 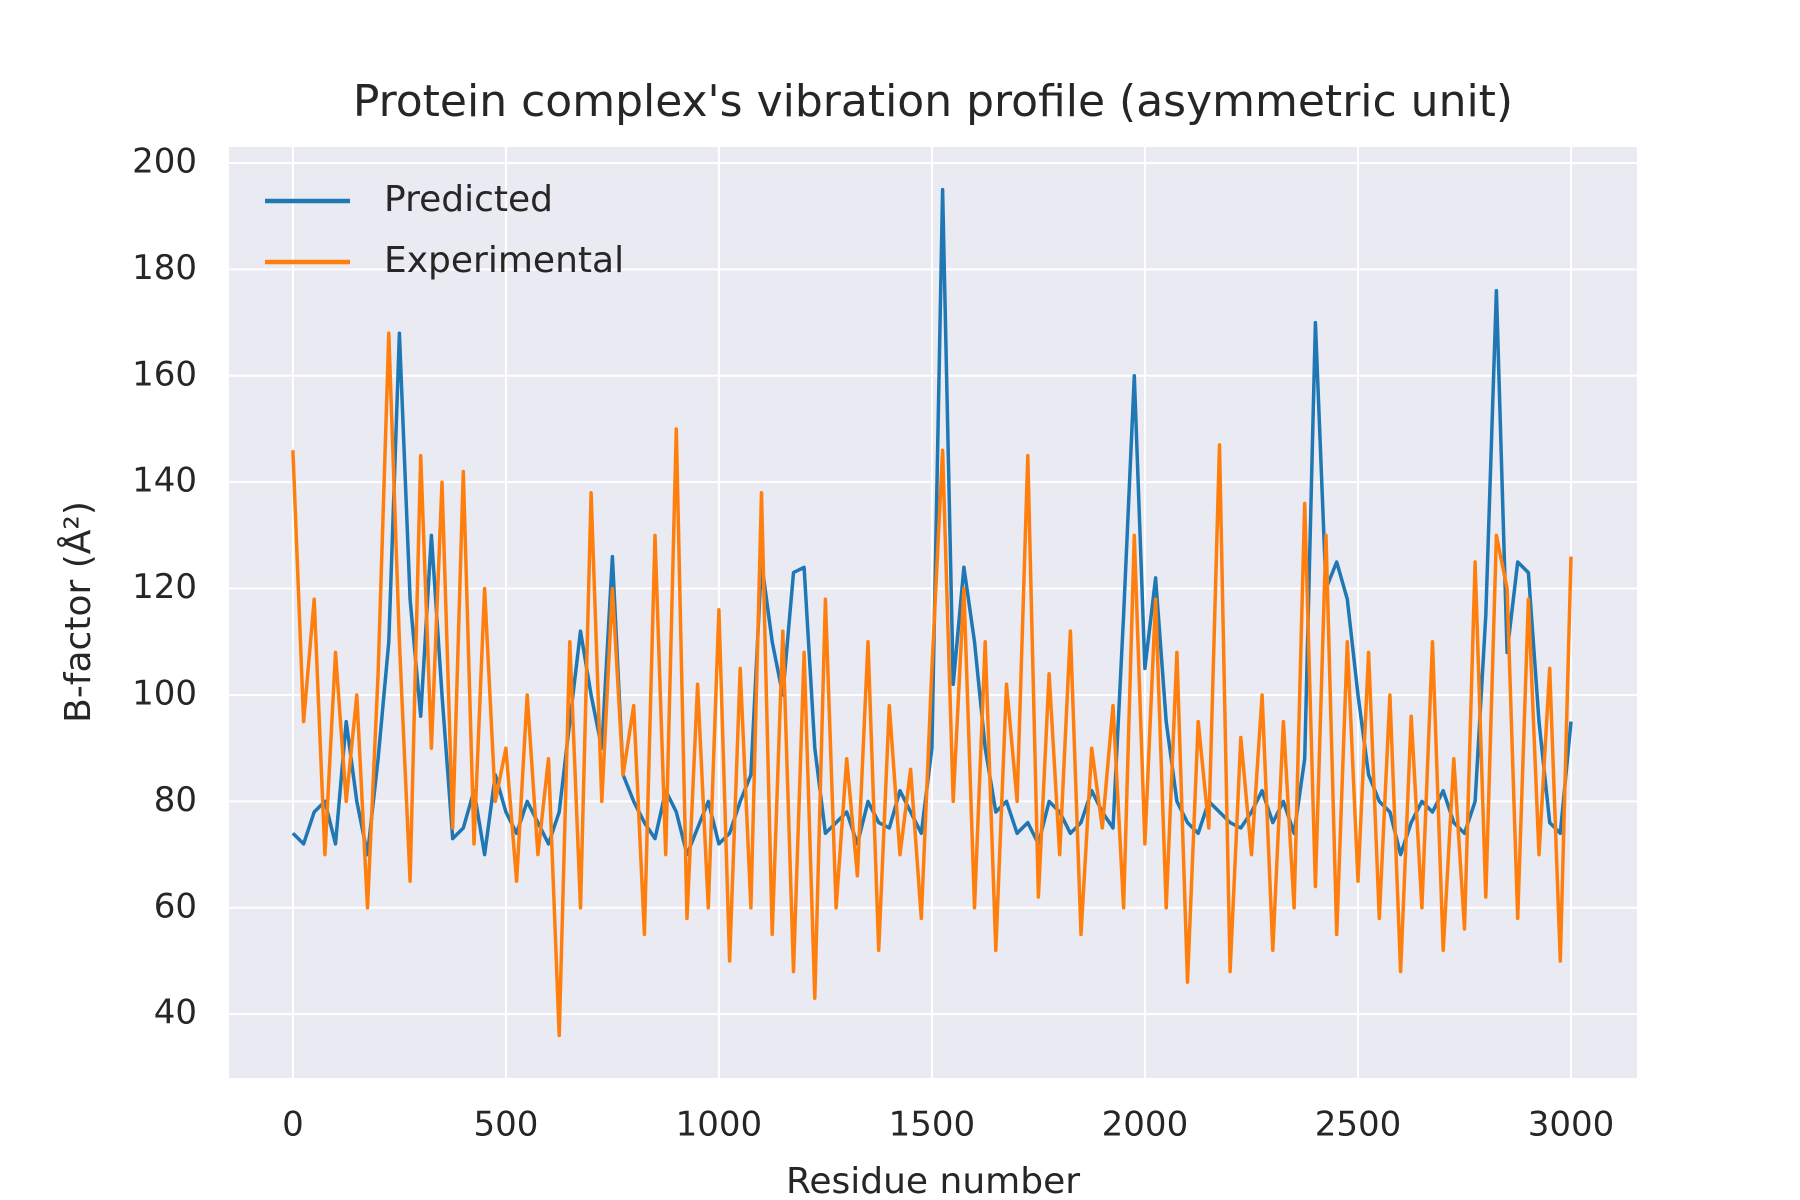 I want to click on legend-label: Experimental, so click(x=504, y=260).